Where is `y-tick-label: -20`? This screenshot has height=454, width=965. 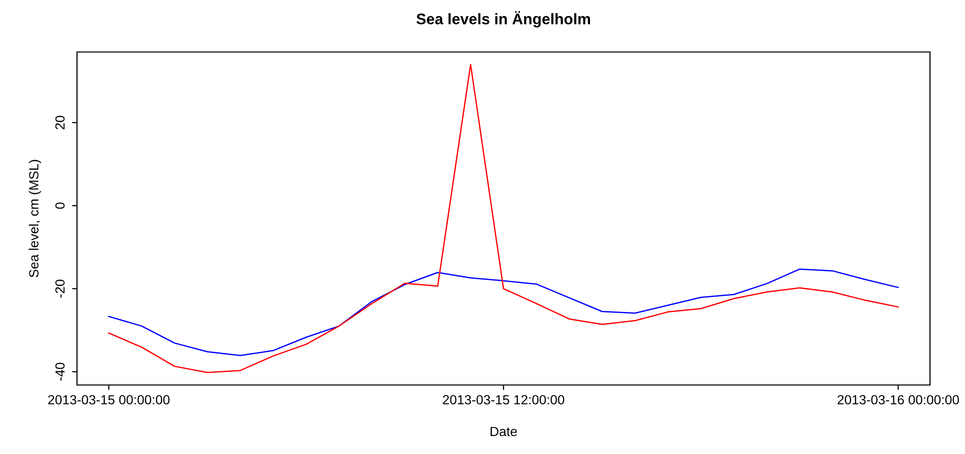 y-tick-label: -20 is located at coordinates (60, 289).